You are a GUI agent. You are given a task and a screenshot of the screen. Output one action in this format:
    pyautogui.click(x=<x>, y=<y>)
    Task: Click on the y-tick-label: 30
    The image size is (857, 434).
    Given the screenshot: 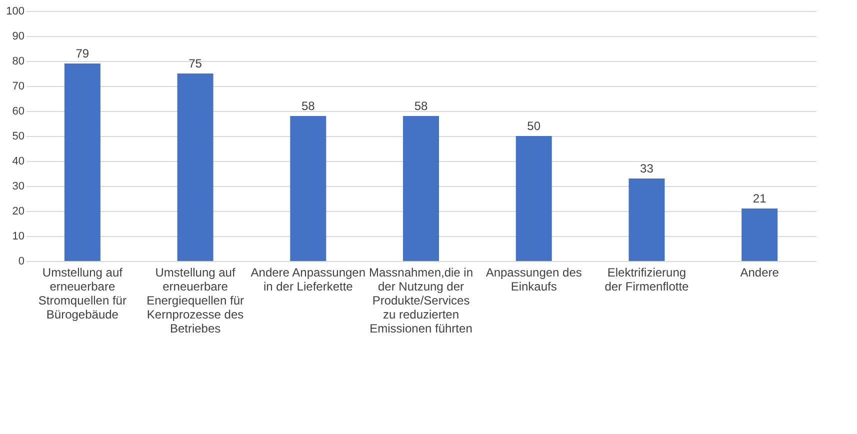 What is the action you would take?
    pyautogui.click(x=18, y=186)
    